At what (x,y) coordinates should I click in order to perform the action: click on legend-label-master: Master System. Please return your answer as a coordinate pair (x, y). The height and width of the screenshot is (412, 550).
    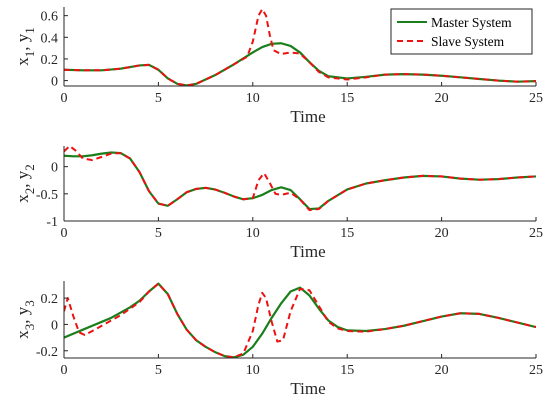
    Looking at the image, I should click on (471, 22).